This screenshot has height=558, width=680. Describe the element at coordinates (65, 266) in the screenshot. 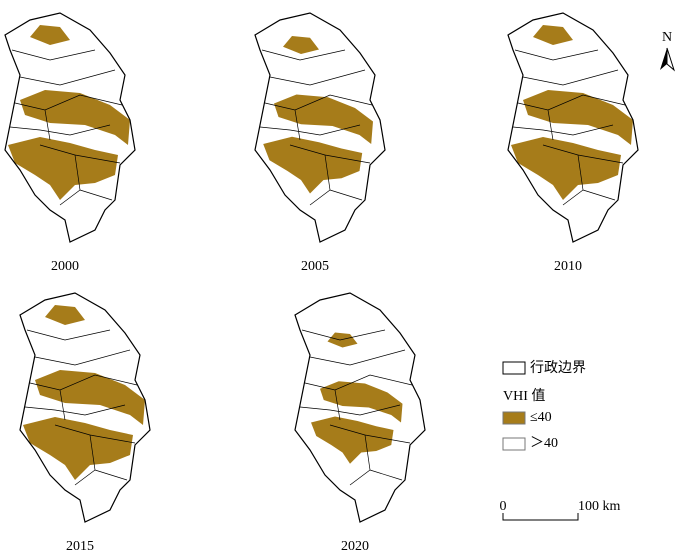

I see `panel-label: 2000` at that location.